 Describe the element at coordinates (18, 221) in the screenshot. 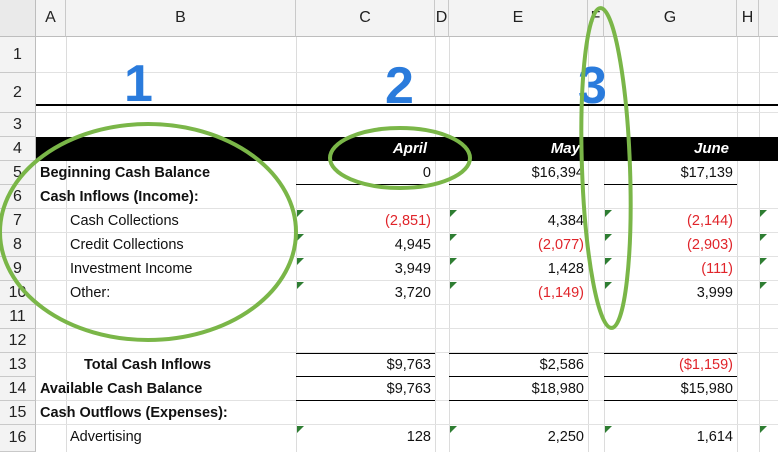

I see `row-header-7: 7` at that location.